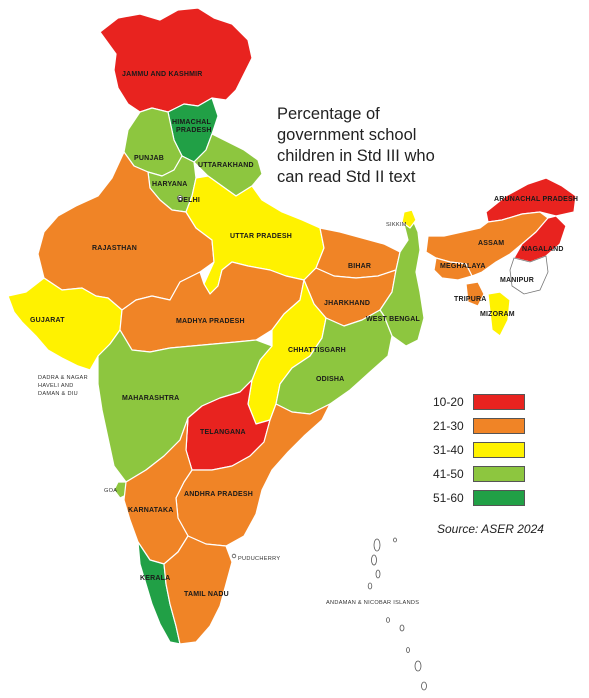  Describe the element at coordinates (358, 253) in the screenshot. I see `state-bihar` at that location.